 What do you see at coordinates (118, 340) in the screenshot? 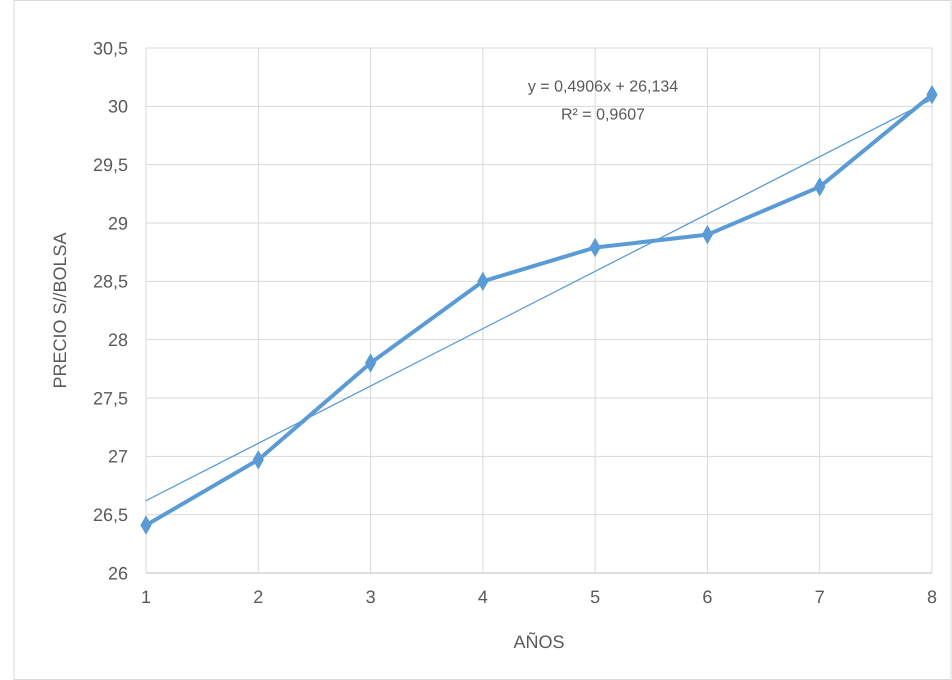
I see `y-tick-label: 28` at bounding box center [118, 340].